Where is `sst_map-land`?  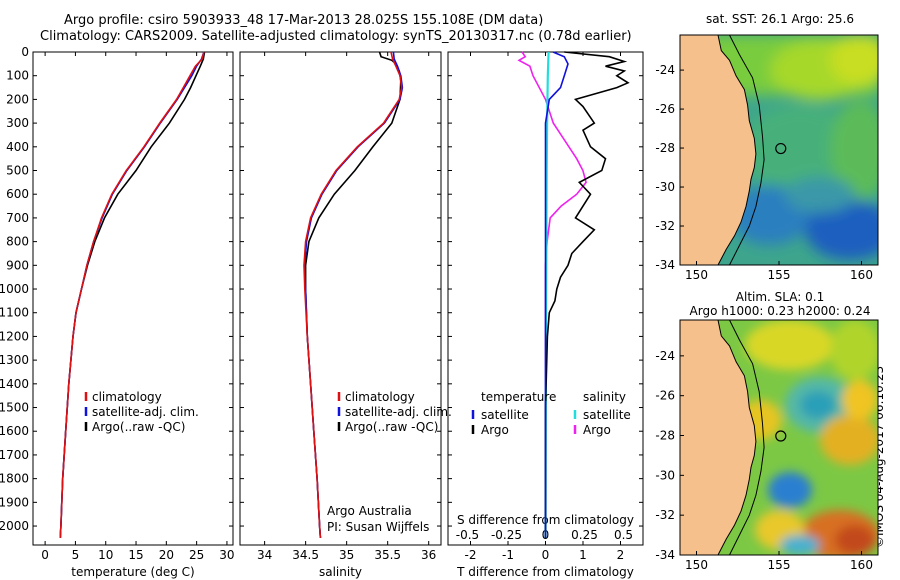
sst_map-land is located at coordinates (718, 150).